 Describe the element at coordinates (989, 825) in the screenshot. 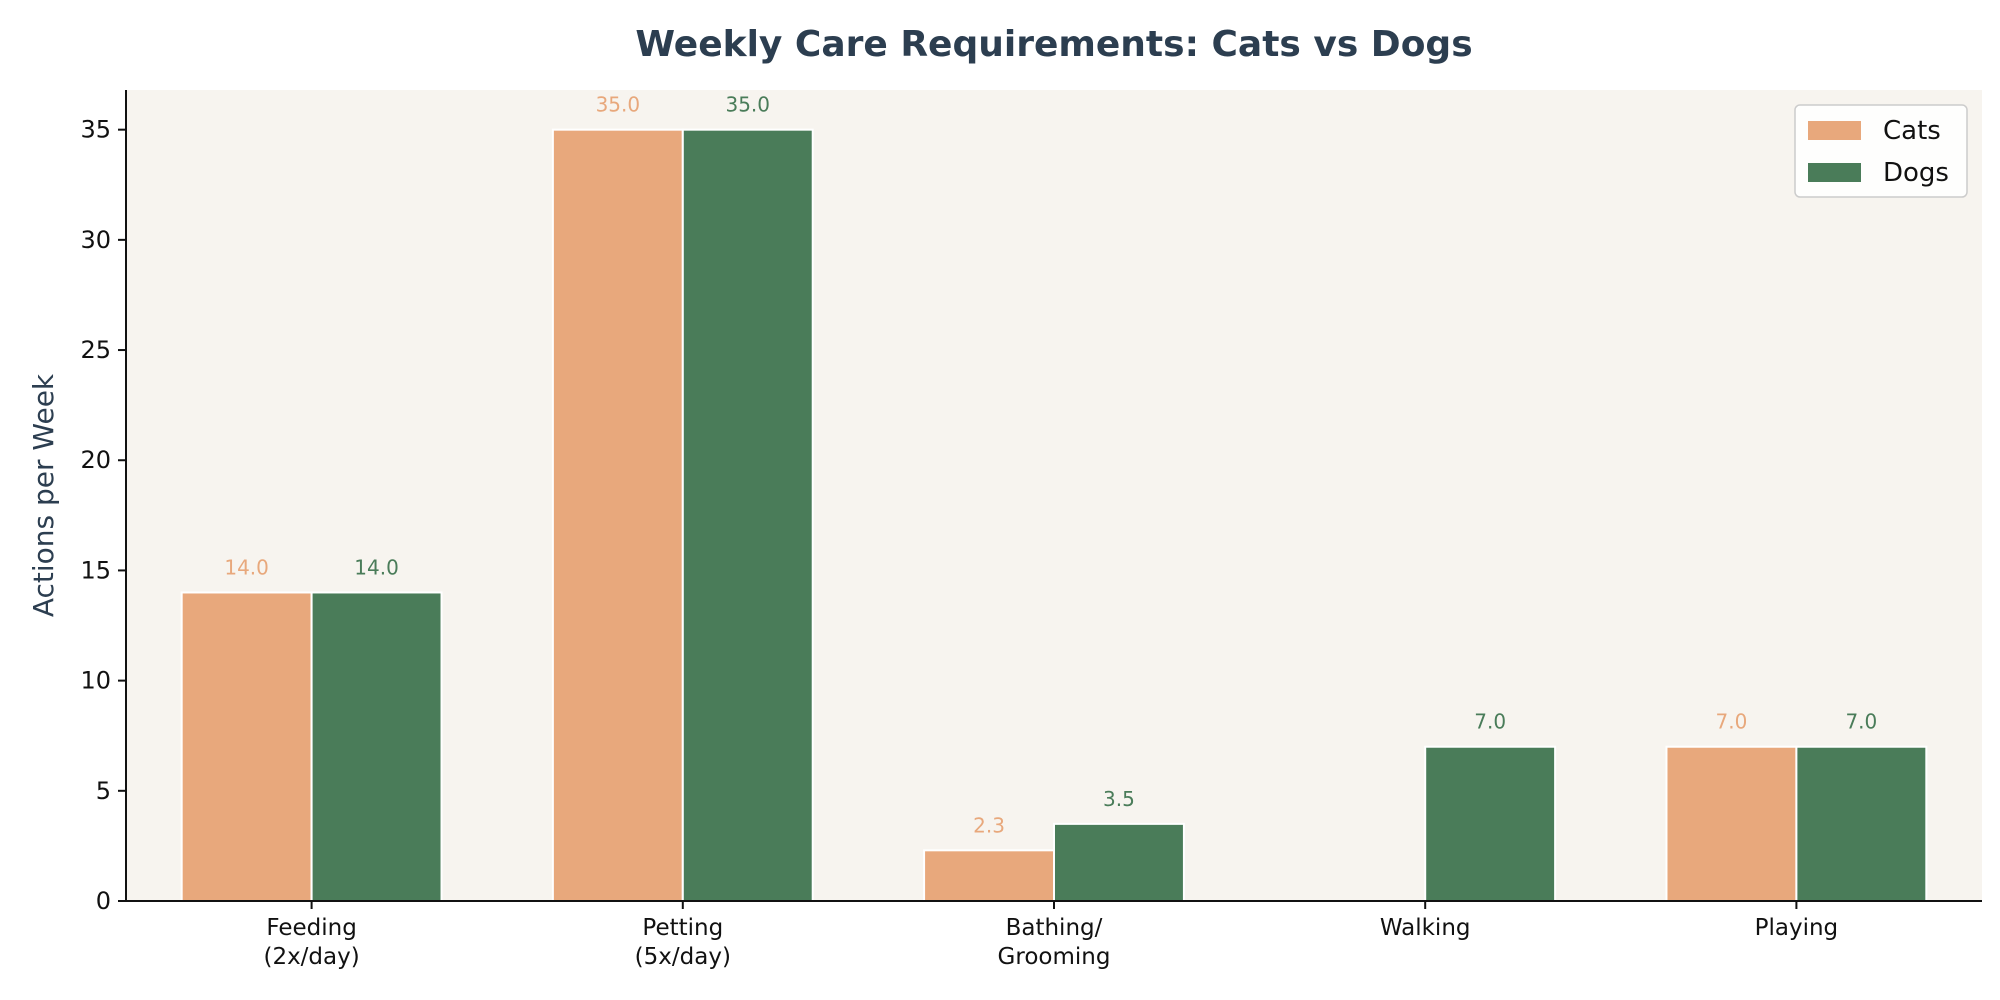

I see `data-label-cats-2: 2.3` at that location.